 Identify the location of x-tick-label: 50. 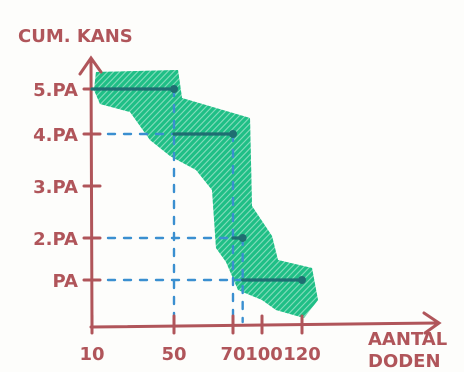
(173, 354).